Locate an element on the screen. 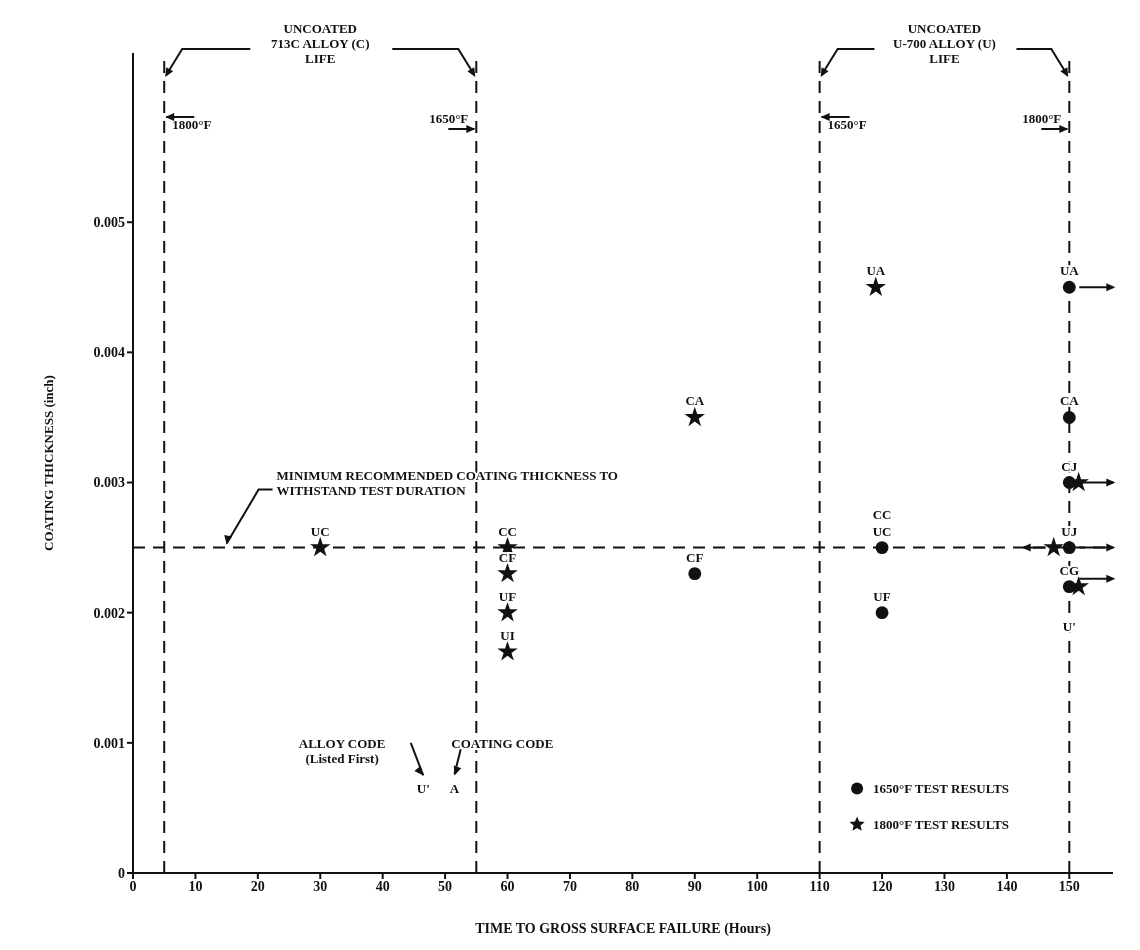 This screenshot has height=950, width=1140. x-axis-title: TIME TO GROSS SURFACE FAILURE (Hours) is located at coordinates (623, 929).